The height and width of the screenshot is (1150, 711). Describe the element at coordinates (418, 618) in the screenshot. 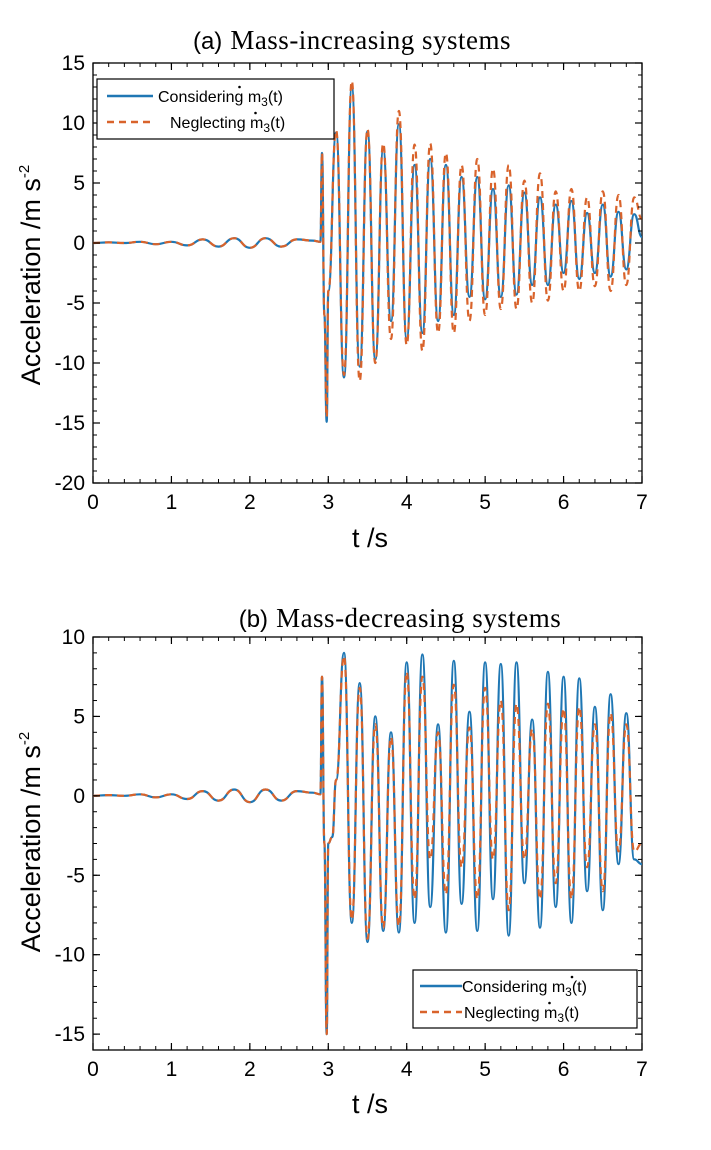

I see `panel-b-title-text: Mass-decreasing systems` at that location.